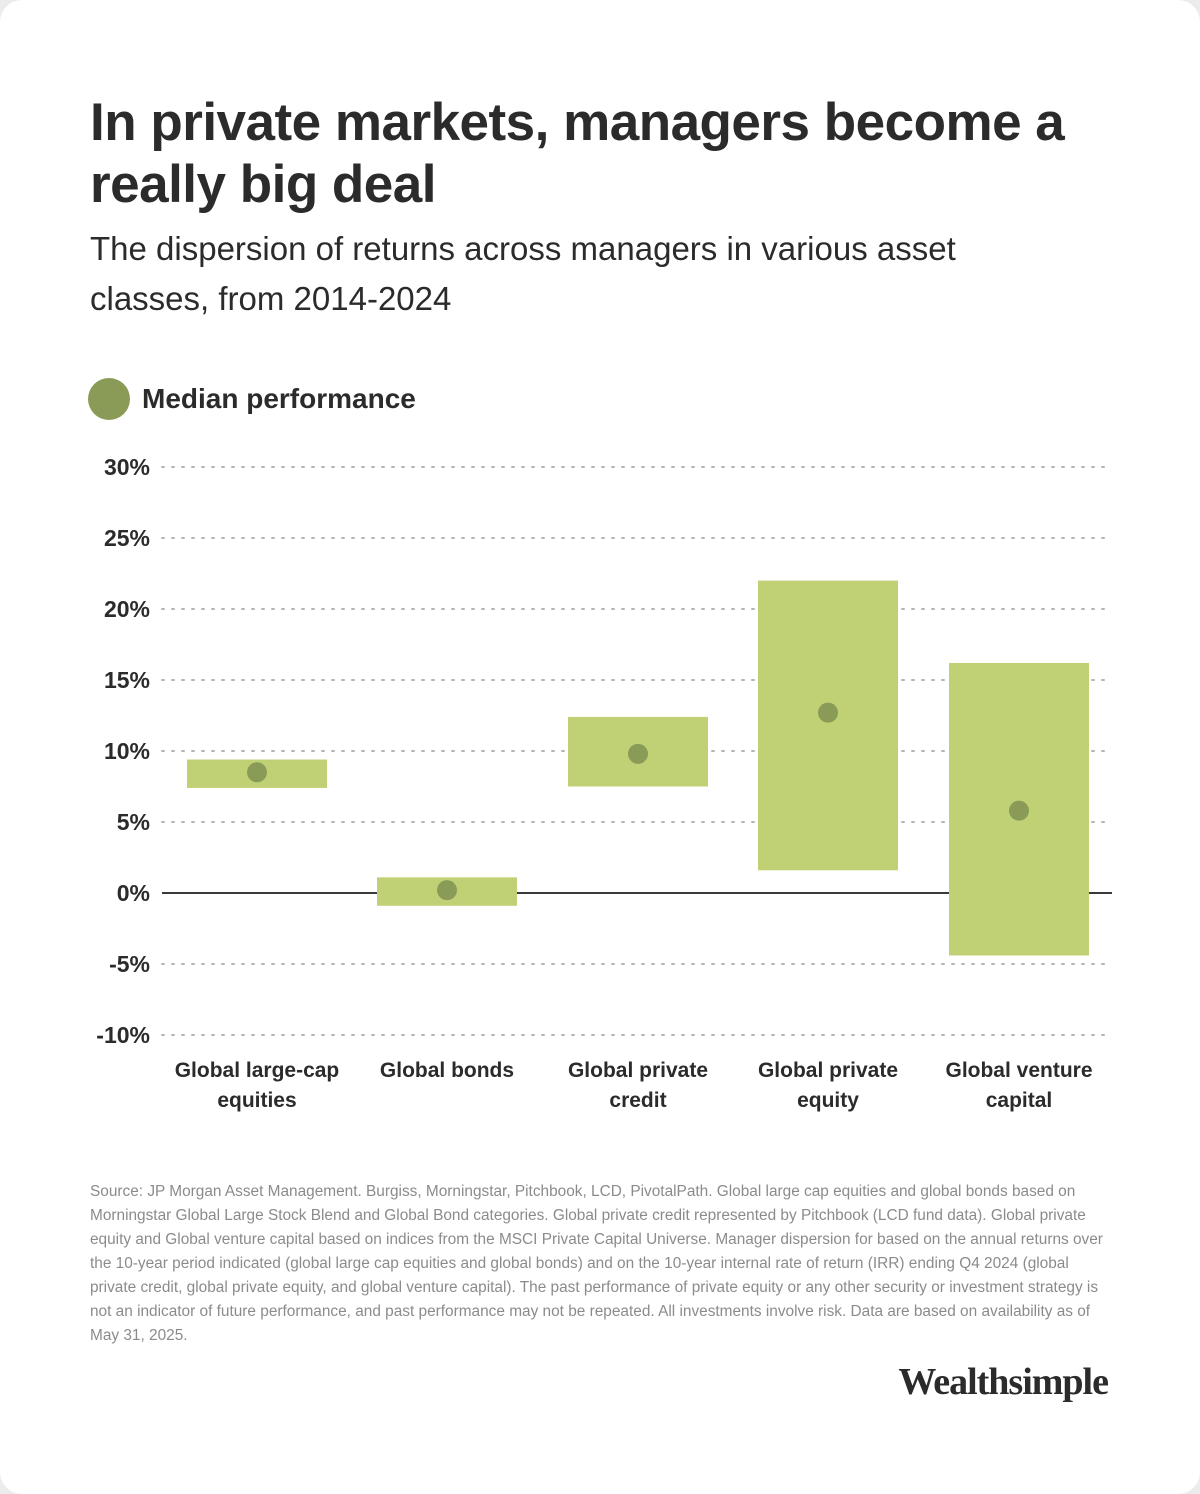  What do you see at coordinates (447, 1070) in the screenshot?
I see `x-category-label: Global bonds` at bounding box center [447, 1070].